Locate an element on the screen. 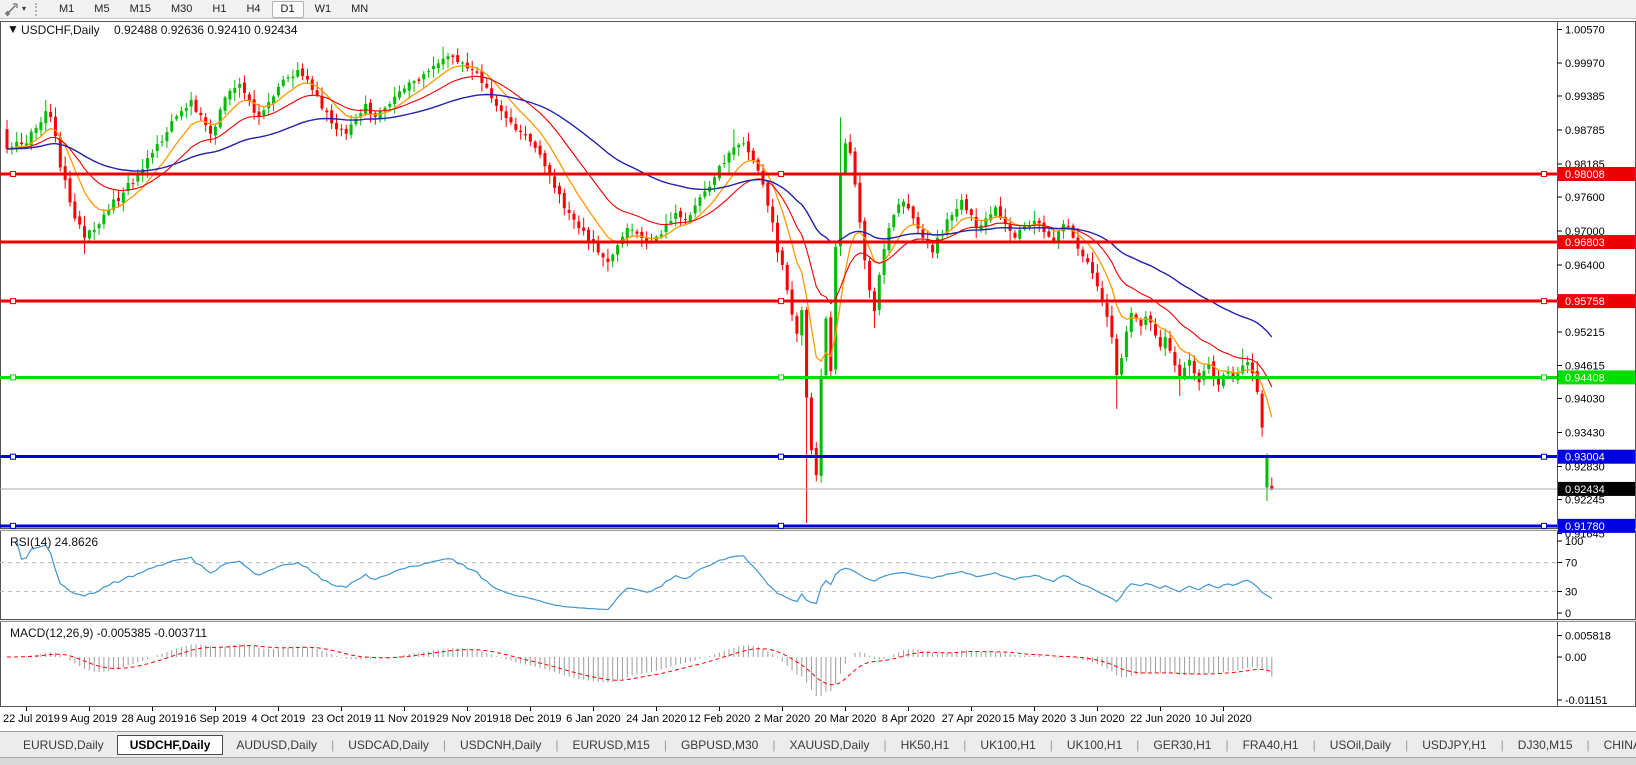  svg-text: 0.93004 is located at coordinates (1585, 458).